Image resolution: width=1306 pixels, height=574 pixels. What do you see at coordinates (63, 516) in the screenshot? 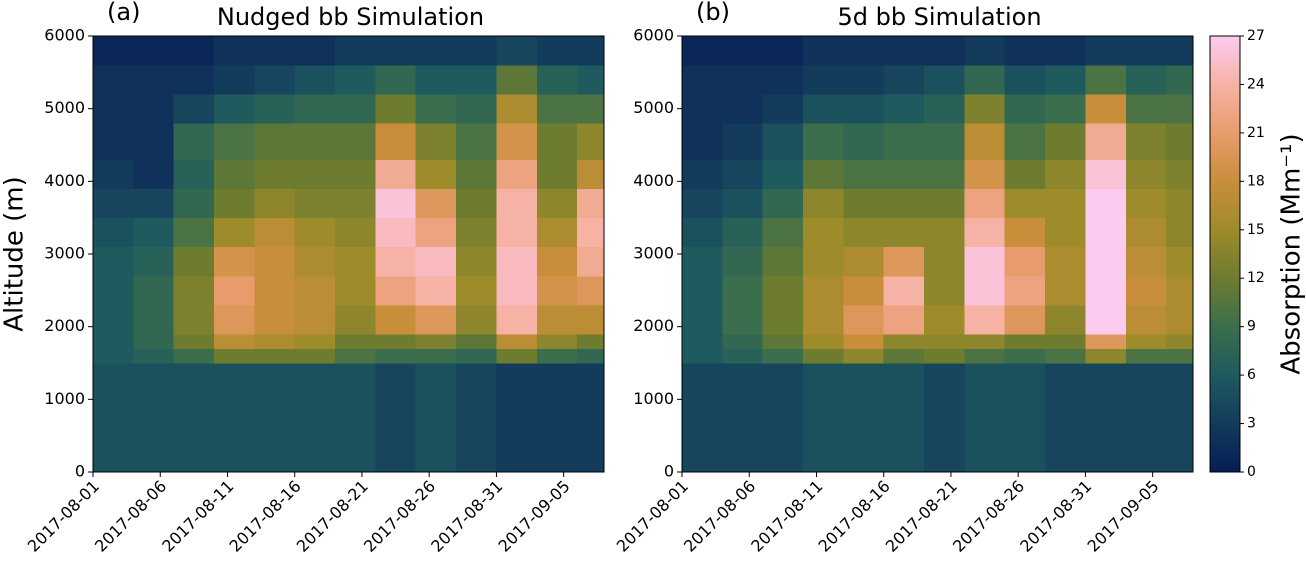
I see `x-tick-label: 2017-08-01` at bounding box center [63, 516].